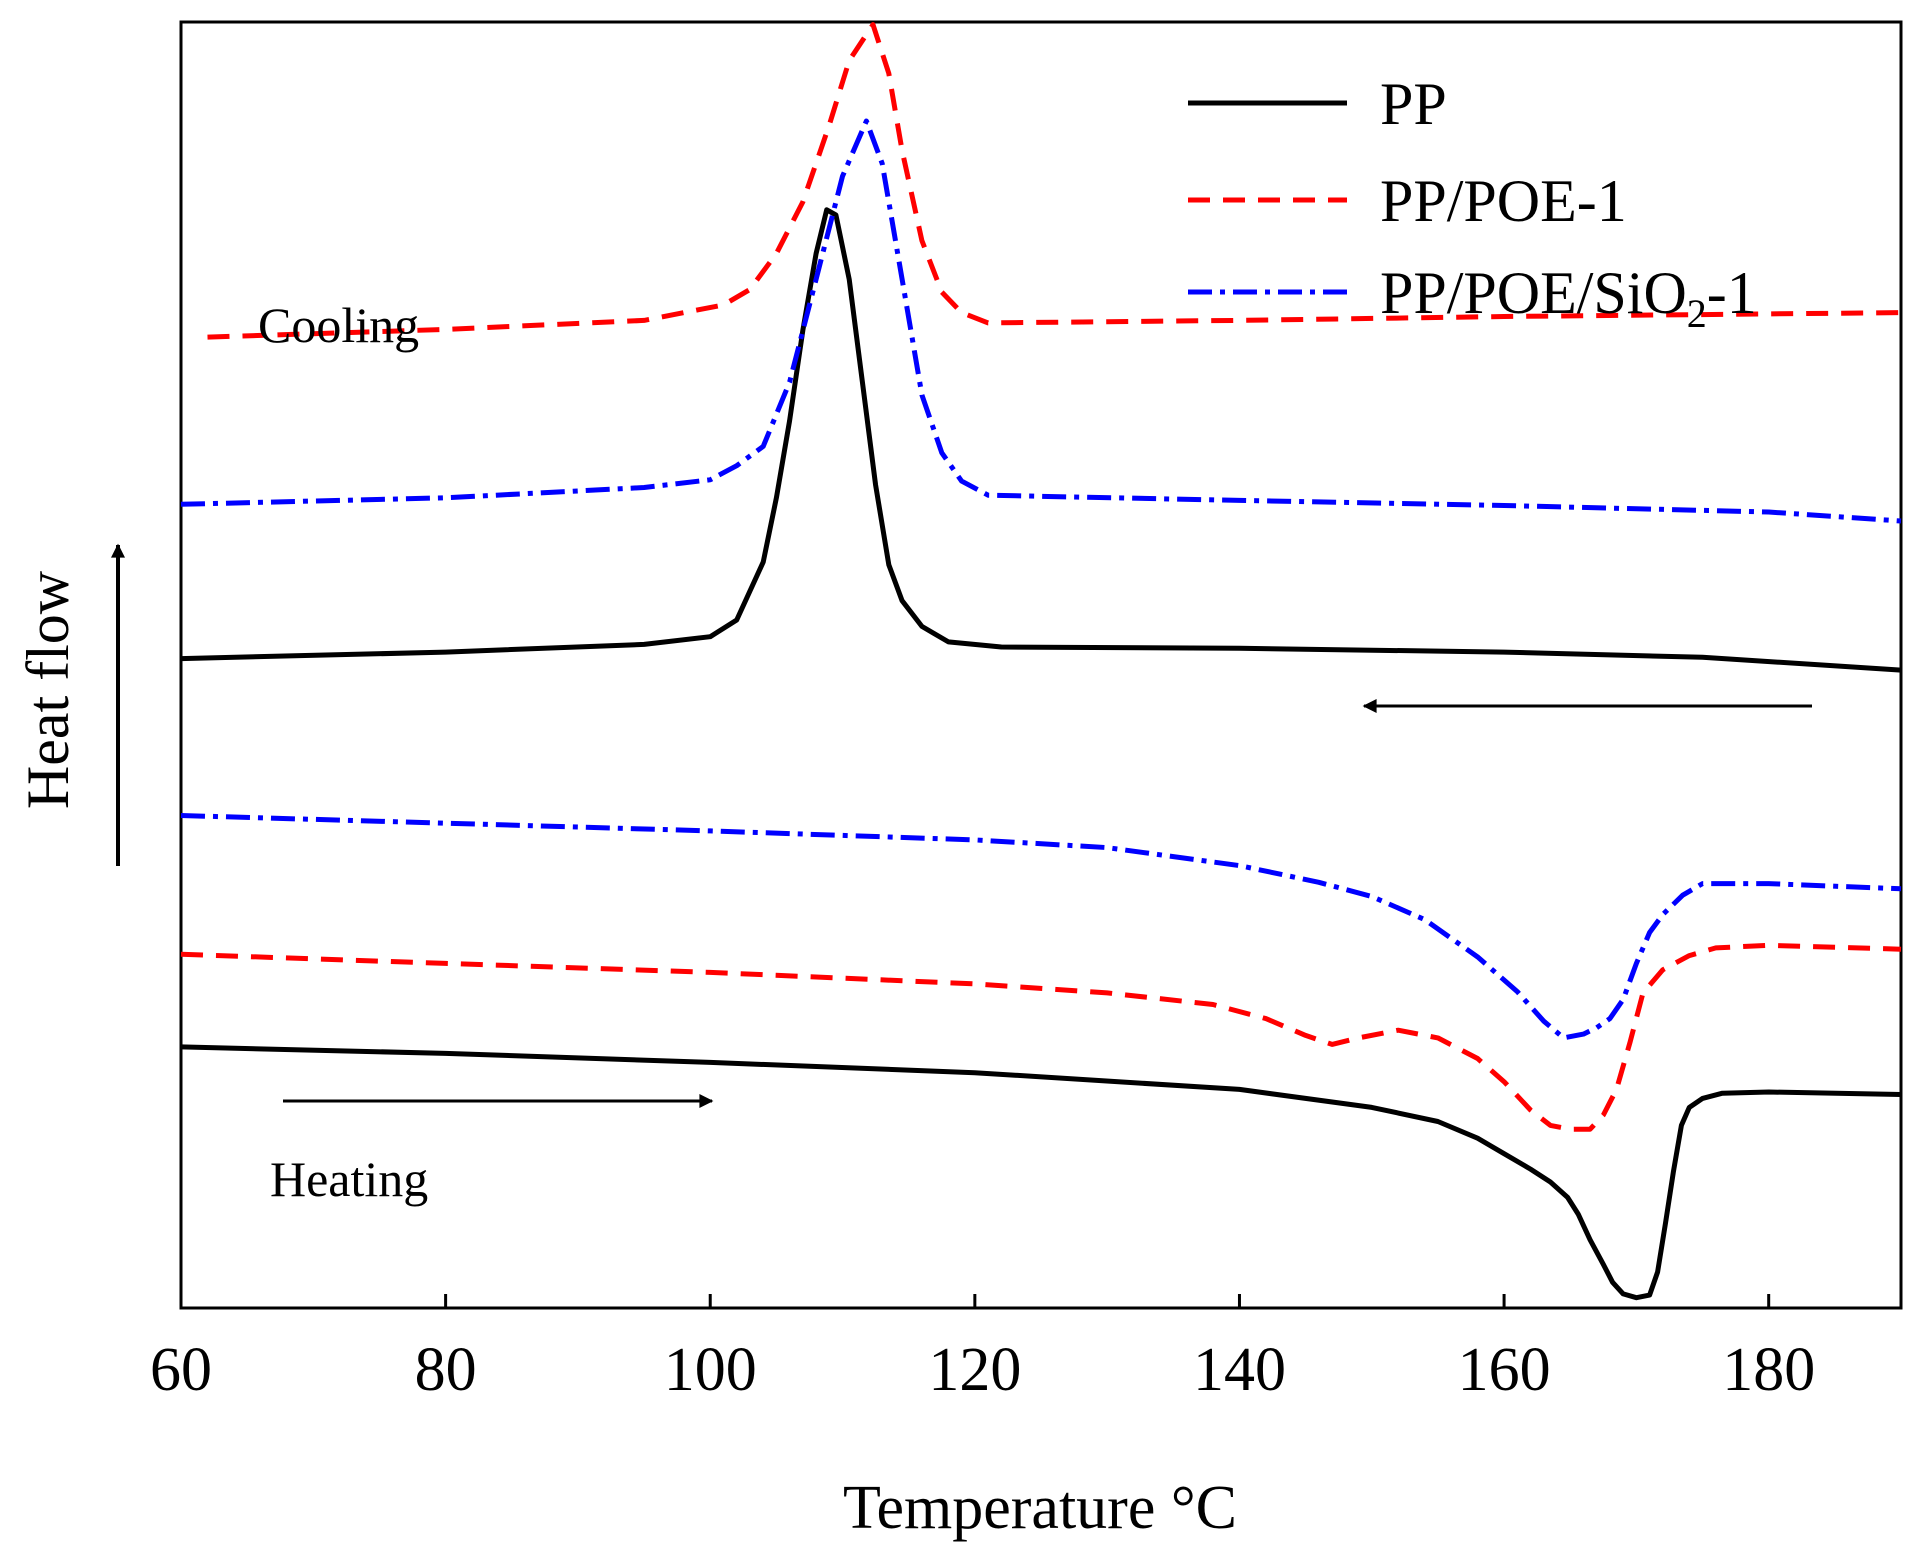 The height and width of the screenshot is (1562, 1925). I want to click on legend-label-pp-poe-1: PP/POE-1, so click(1503, 201).